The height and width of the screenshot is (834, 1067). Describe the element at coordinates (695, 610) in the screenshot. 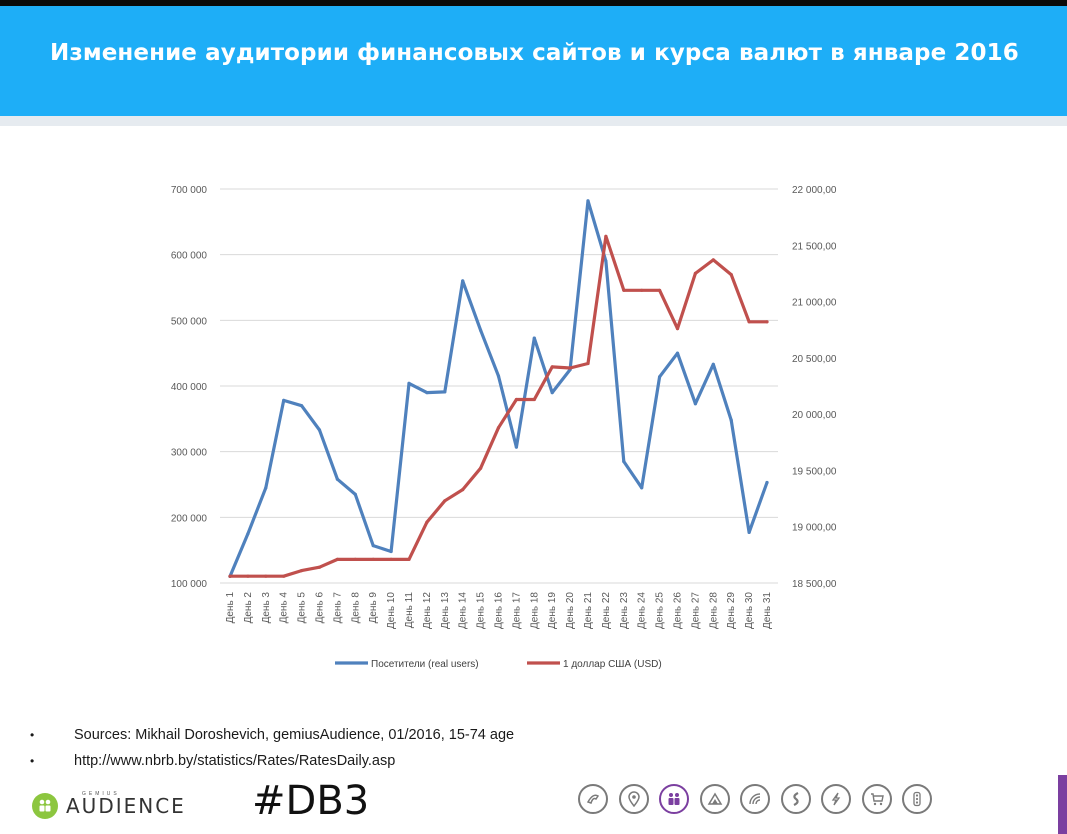

I see `x-tick-label: День 27` at that location.